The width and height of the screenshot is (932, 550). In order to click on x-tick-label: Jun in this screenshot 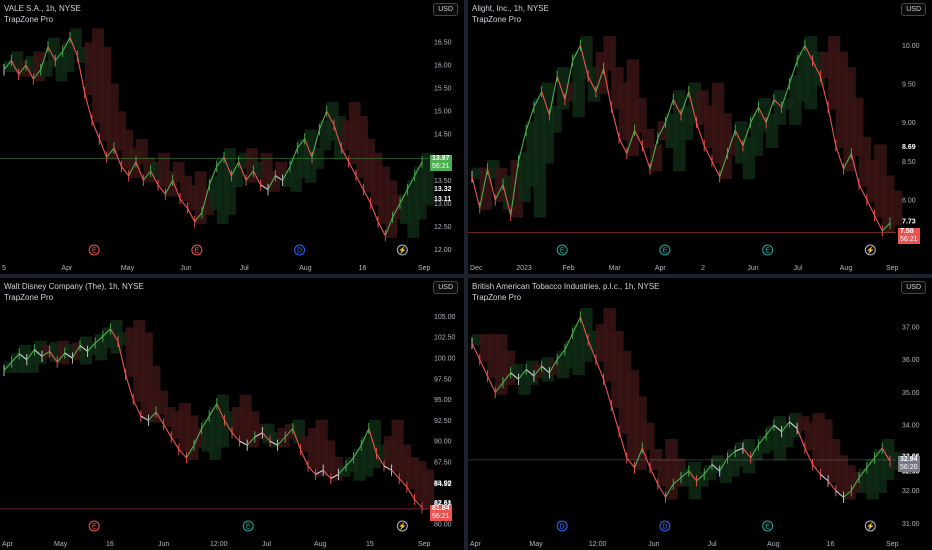, I will do `click(163, 544)`.